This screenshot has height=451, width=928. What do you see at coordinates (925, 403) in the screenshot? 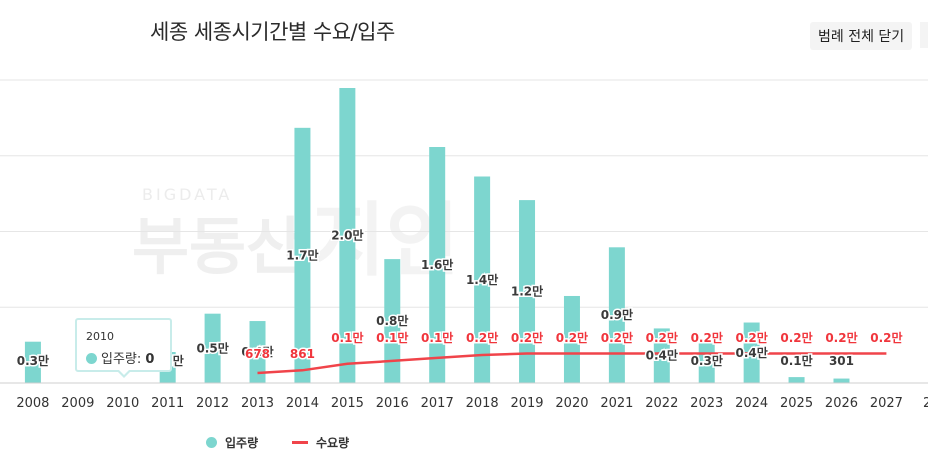
I see `tick-label-2028: 20` at bounding box center [925, 403].